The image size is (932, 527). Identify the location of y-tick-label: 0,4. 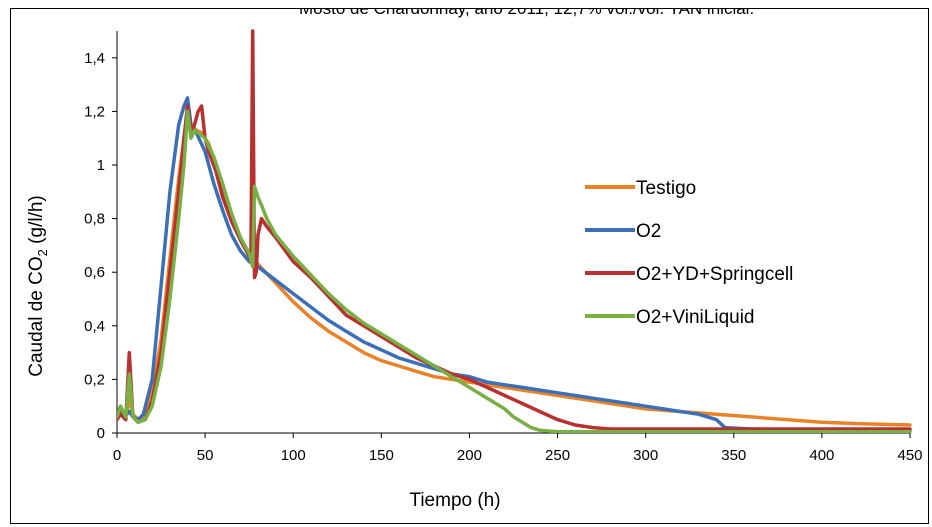
(94, 326).